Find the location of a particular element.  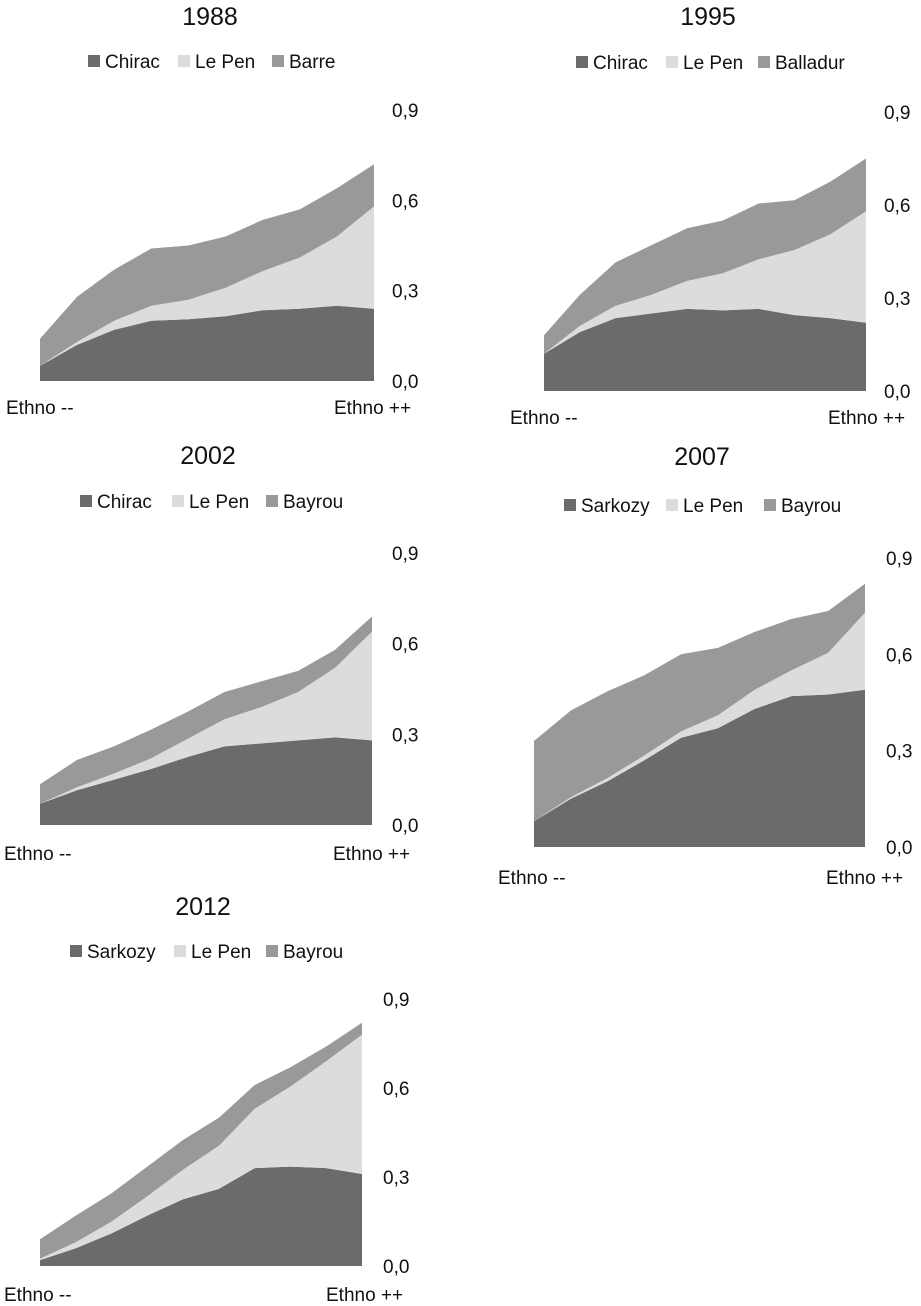

chart-title: 2012 is located at coordinates (203, 907).